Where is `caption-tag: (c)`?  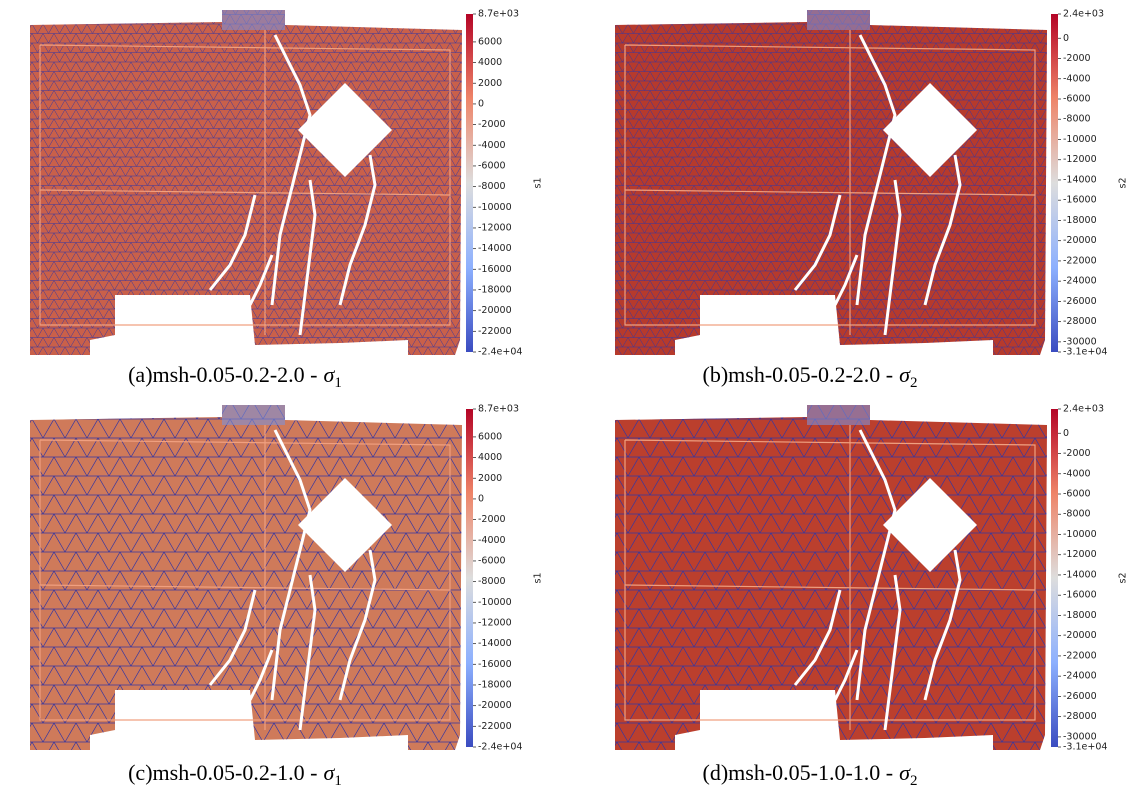
caption-tag: (c) is located at coordinates (140, 772).